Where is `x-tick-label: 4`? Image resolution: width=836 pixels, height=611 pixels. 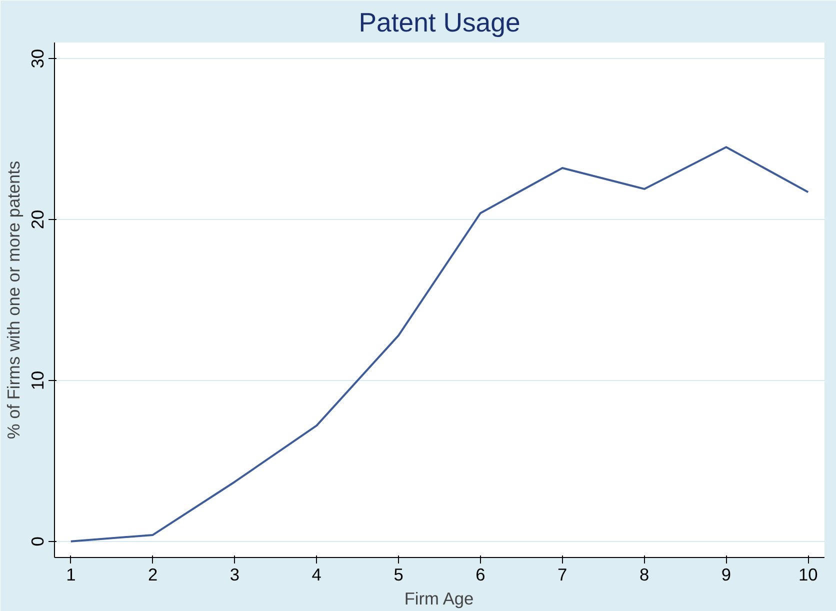 x-tick-label: 4 is located at coordinates (317, 574).